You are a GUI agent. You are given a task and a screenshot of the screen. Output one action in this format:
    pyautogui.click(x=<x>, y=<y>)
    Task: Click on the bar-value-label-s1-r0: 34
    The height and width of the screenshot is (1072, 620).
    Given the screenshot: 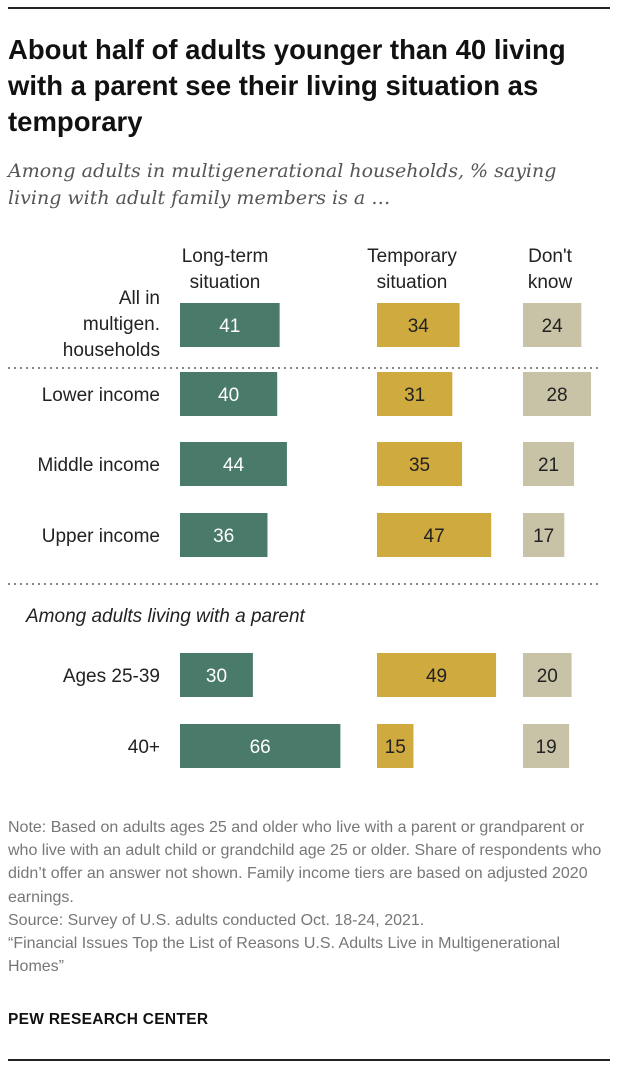 What is the action you would take?
    pyautogui.click(x=419, y=326)
    